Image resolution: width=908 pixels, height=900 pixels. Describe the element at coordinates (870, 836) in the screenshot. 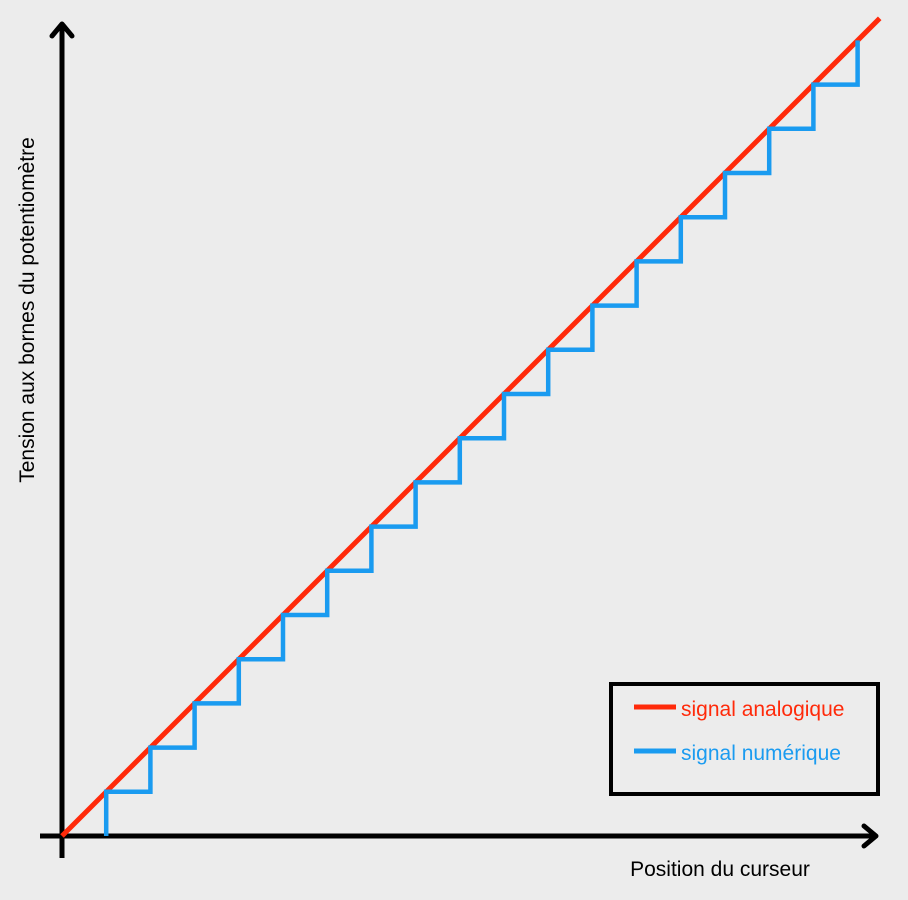

I see `x-axis-arrow` at that location.